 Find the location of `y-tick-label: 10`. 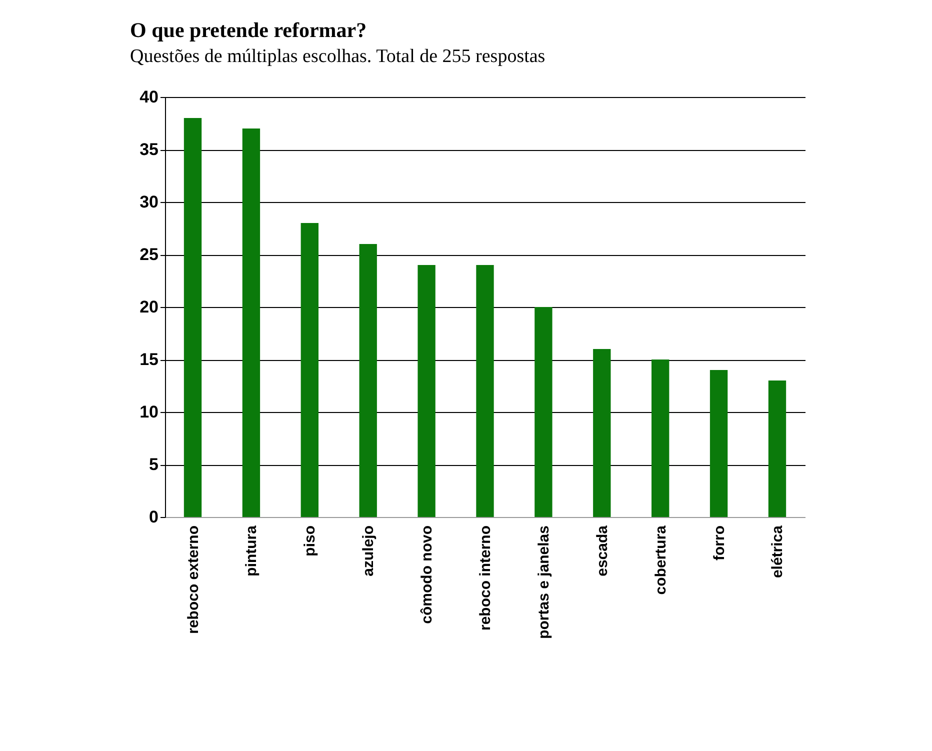

y-tick-label: 10 is located at coordinates (149, 412).